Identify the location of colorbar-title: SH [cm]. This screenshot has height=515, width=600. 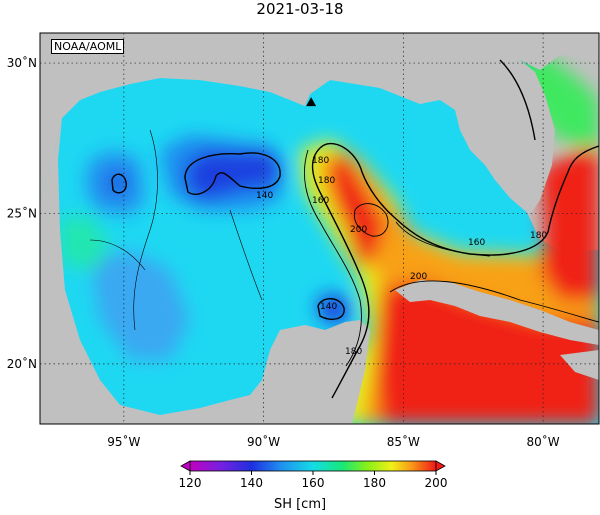
(300, 504).